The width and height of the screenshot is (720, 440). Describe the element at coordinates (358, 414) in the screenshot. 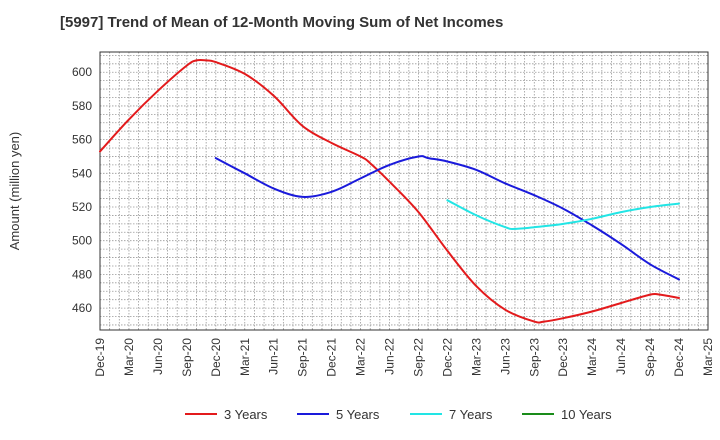

I see `legend-label-2: 5 Years` at that location.